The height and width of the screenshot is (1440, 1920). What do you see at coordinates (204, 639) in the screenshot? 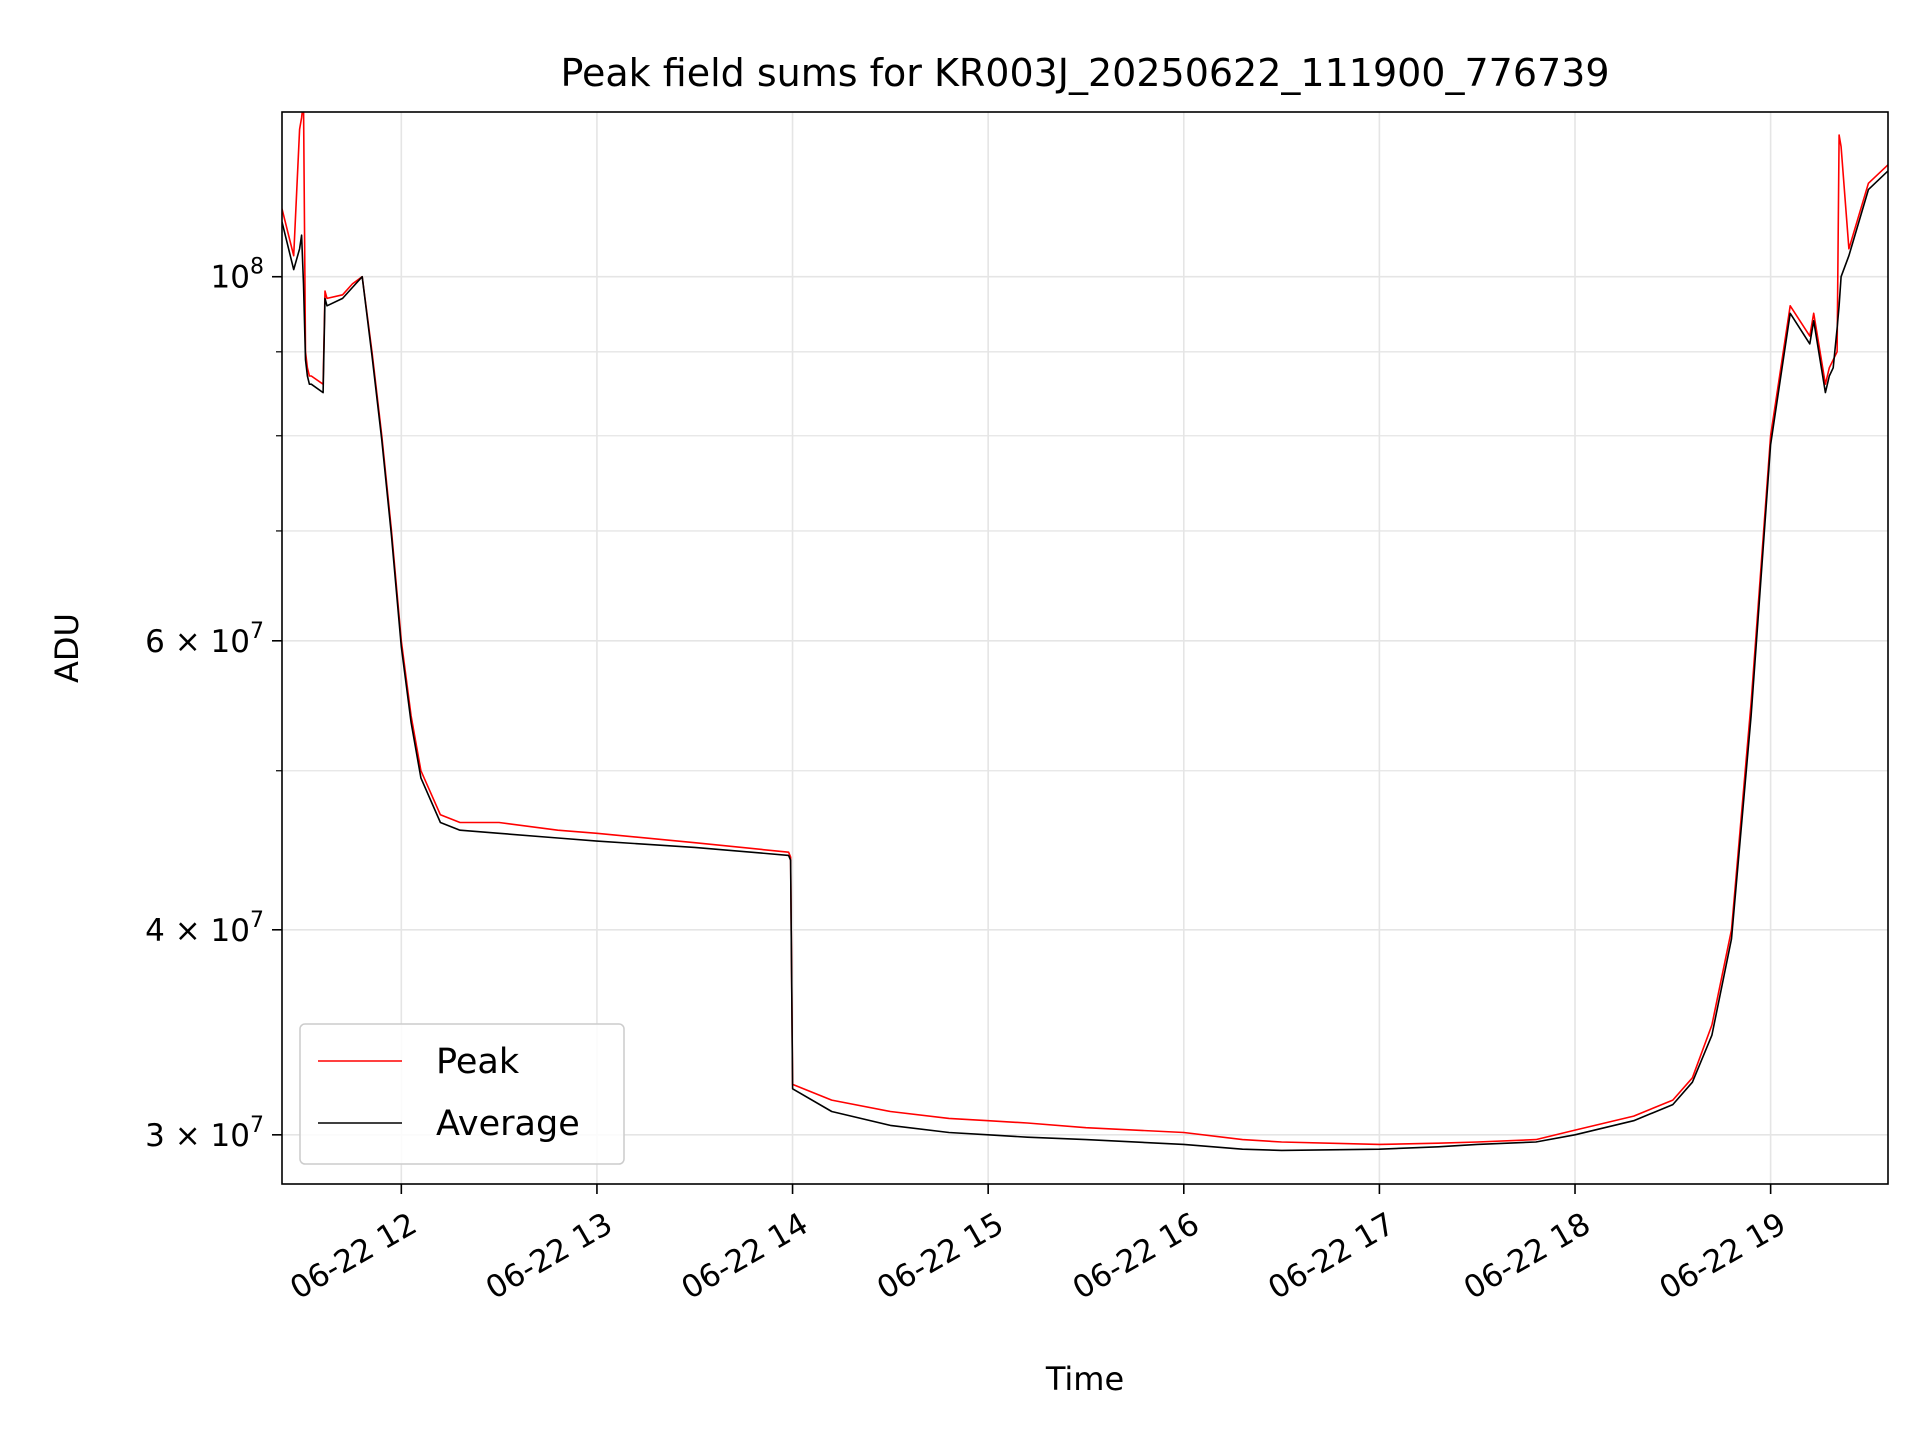
I see `y-tick-label: 6 × 107` at bounding box center [204, 639].